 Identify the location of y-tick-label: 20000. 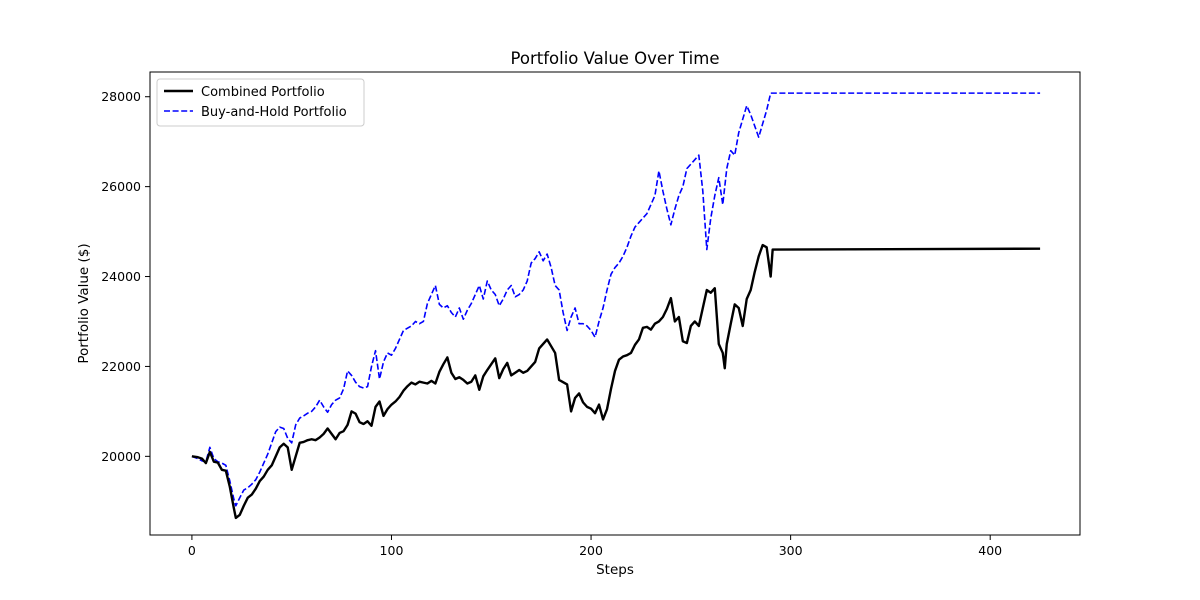
(121, 456).